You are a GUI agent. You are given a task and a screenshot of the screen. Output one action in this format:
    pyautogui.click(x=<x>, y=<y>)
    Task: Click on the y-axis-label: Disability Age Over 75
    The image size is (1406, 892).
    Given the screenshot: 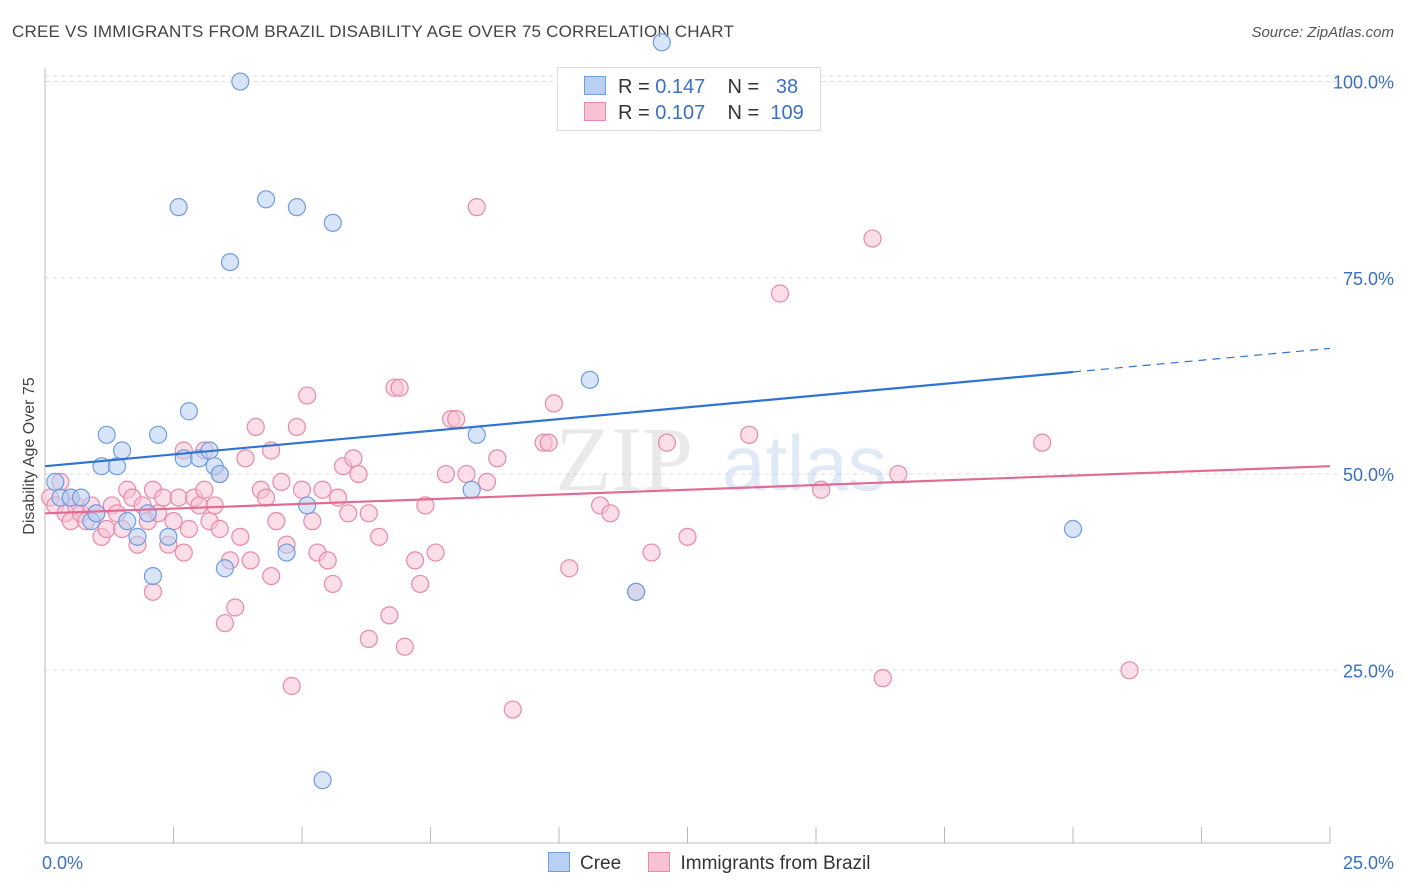 What is the action you would take?
    pyautogui.click(x=29, y=456)
    